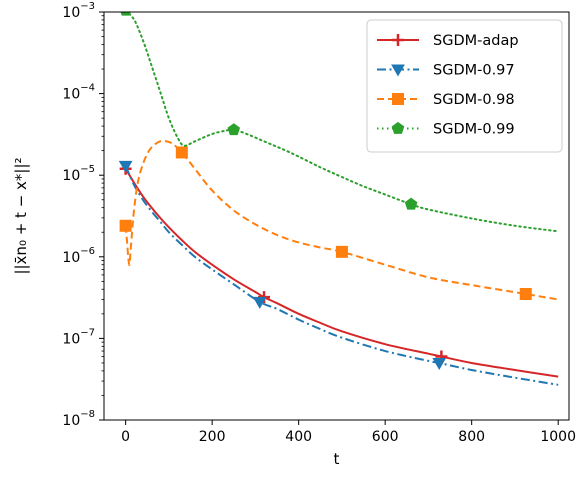 This screenshot has height=487, width=584. What do you see at coordinates (125, 437) in the screenshot?
I see `x-tick-label: 0` at bounding box center [125, 437].